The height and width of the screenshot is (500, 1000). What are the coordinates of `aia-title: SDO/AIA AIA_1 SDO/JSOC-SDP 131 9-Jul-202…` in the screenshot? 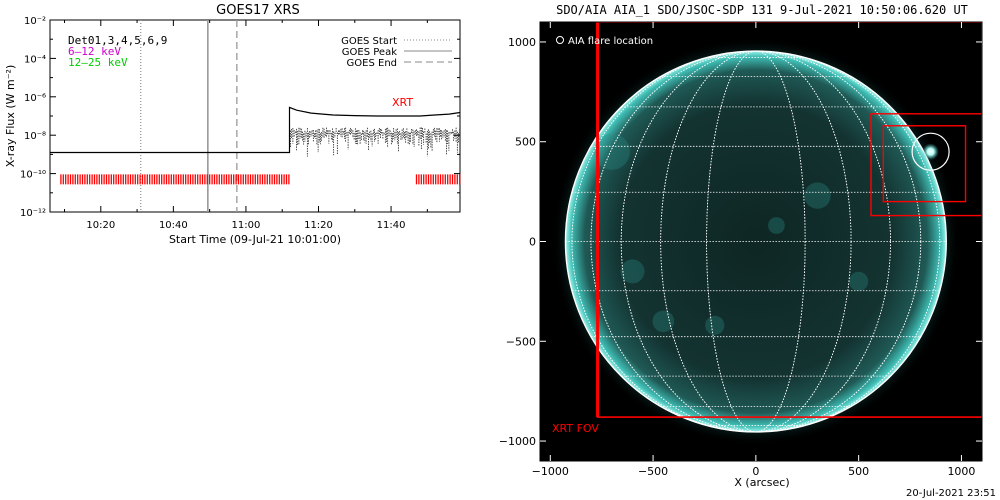 It's located at (762, 10).